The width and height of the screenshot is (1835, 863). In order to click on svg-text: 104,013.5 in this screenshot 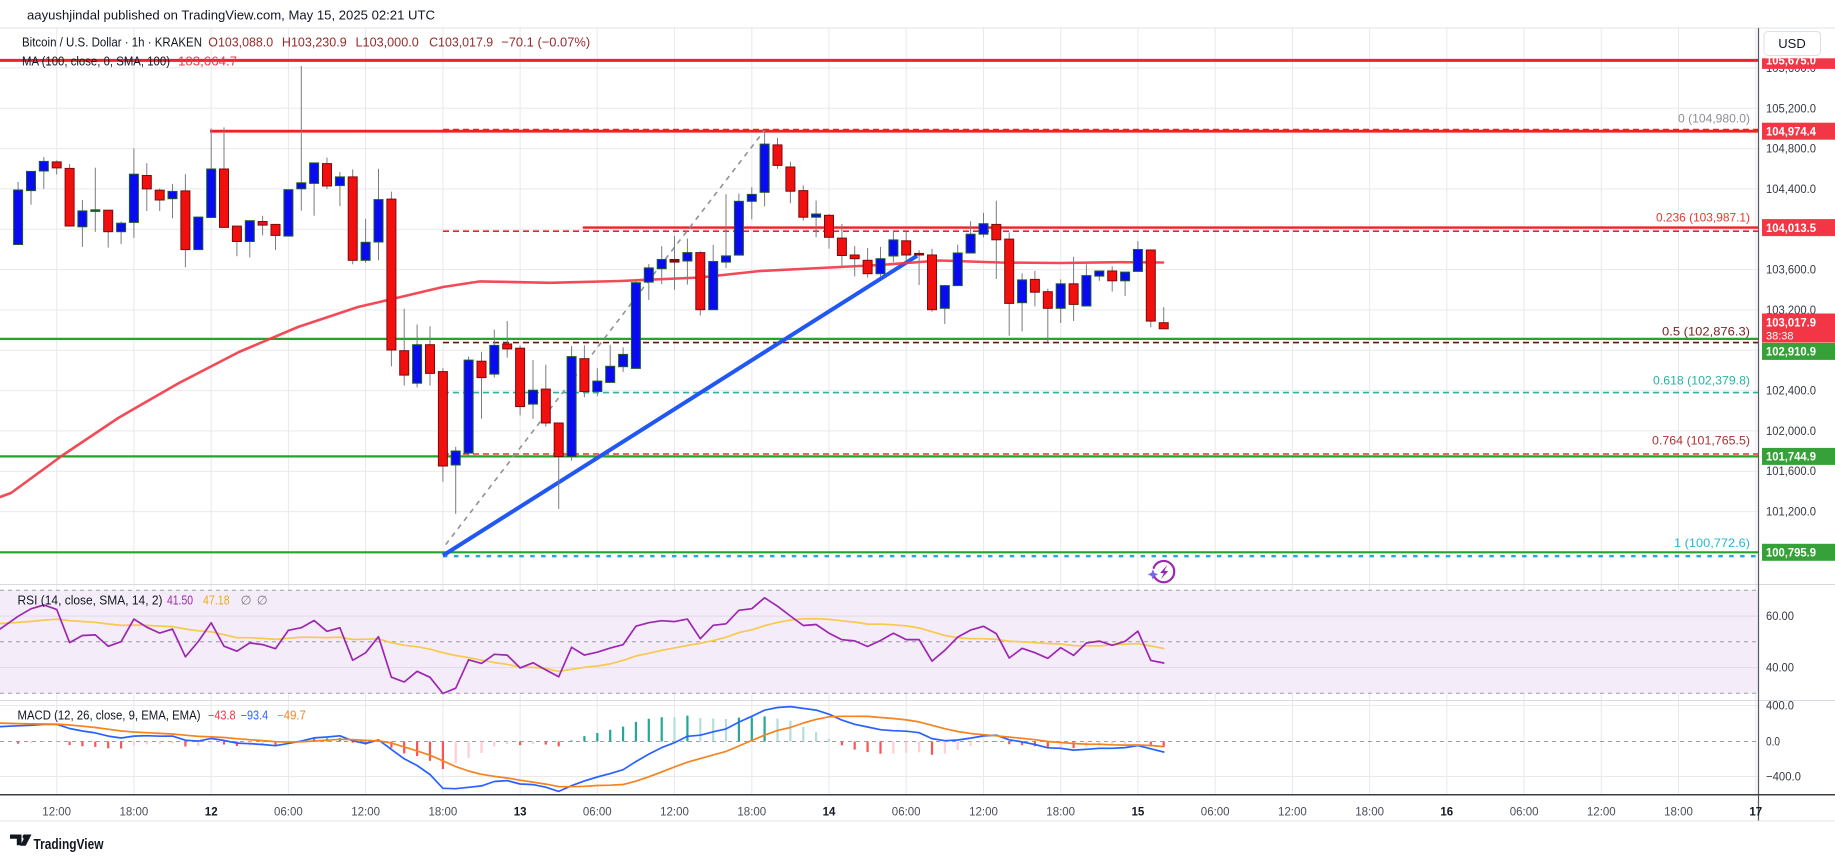, I will do `click(1791, 228)`.